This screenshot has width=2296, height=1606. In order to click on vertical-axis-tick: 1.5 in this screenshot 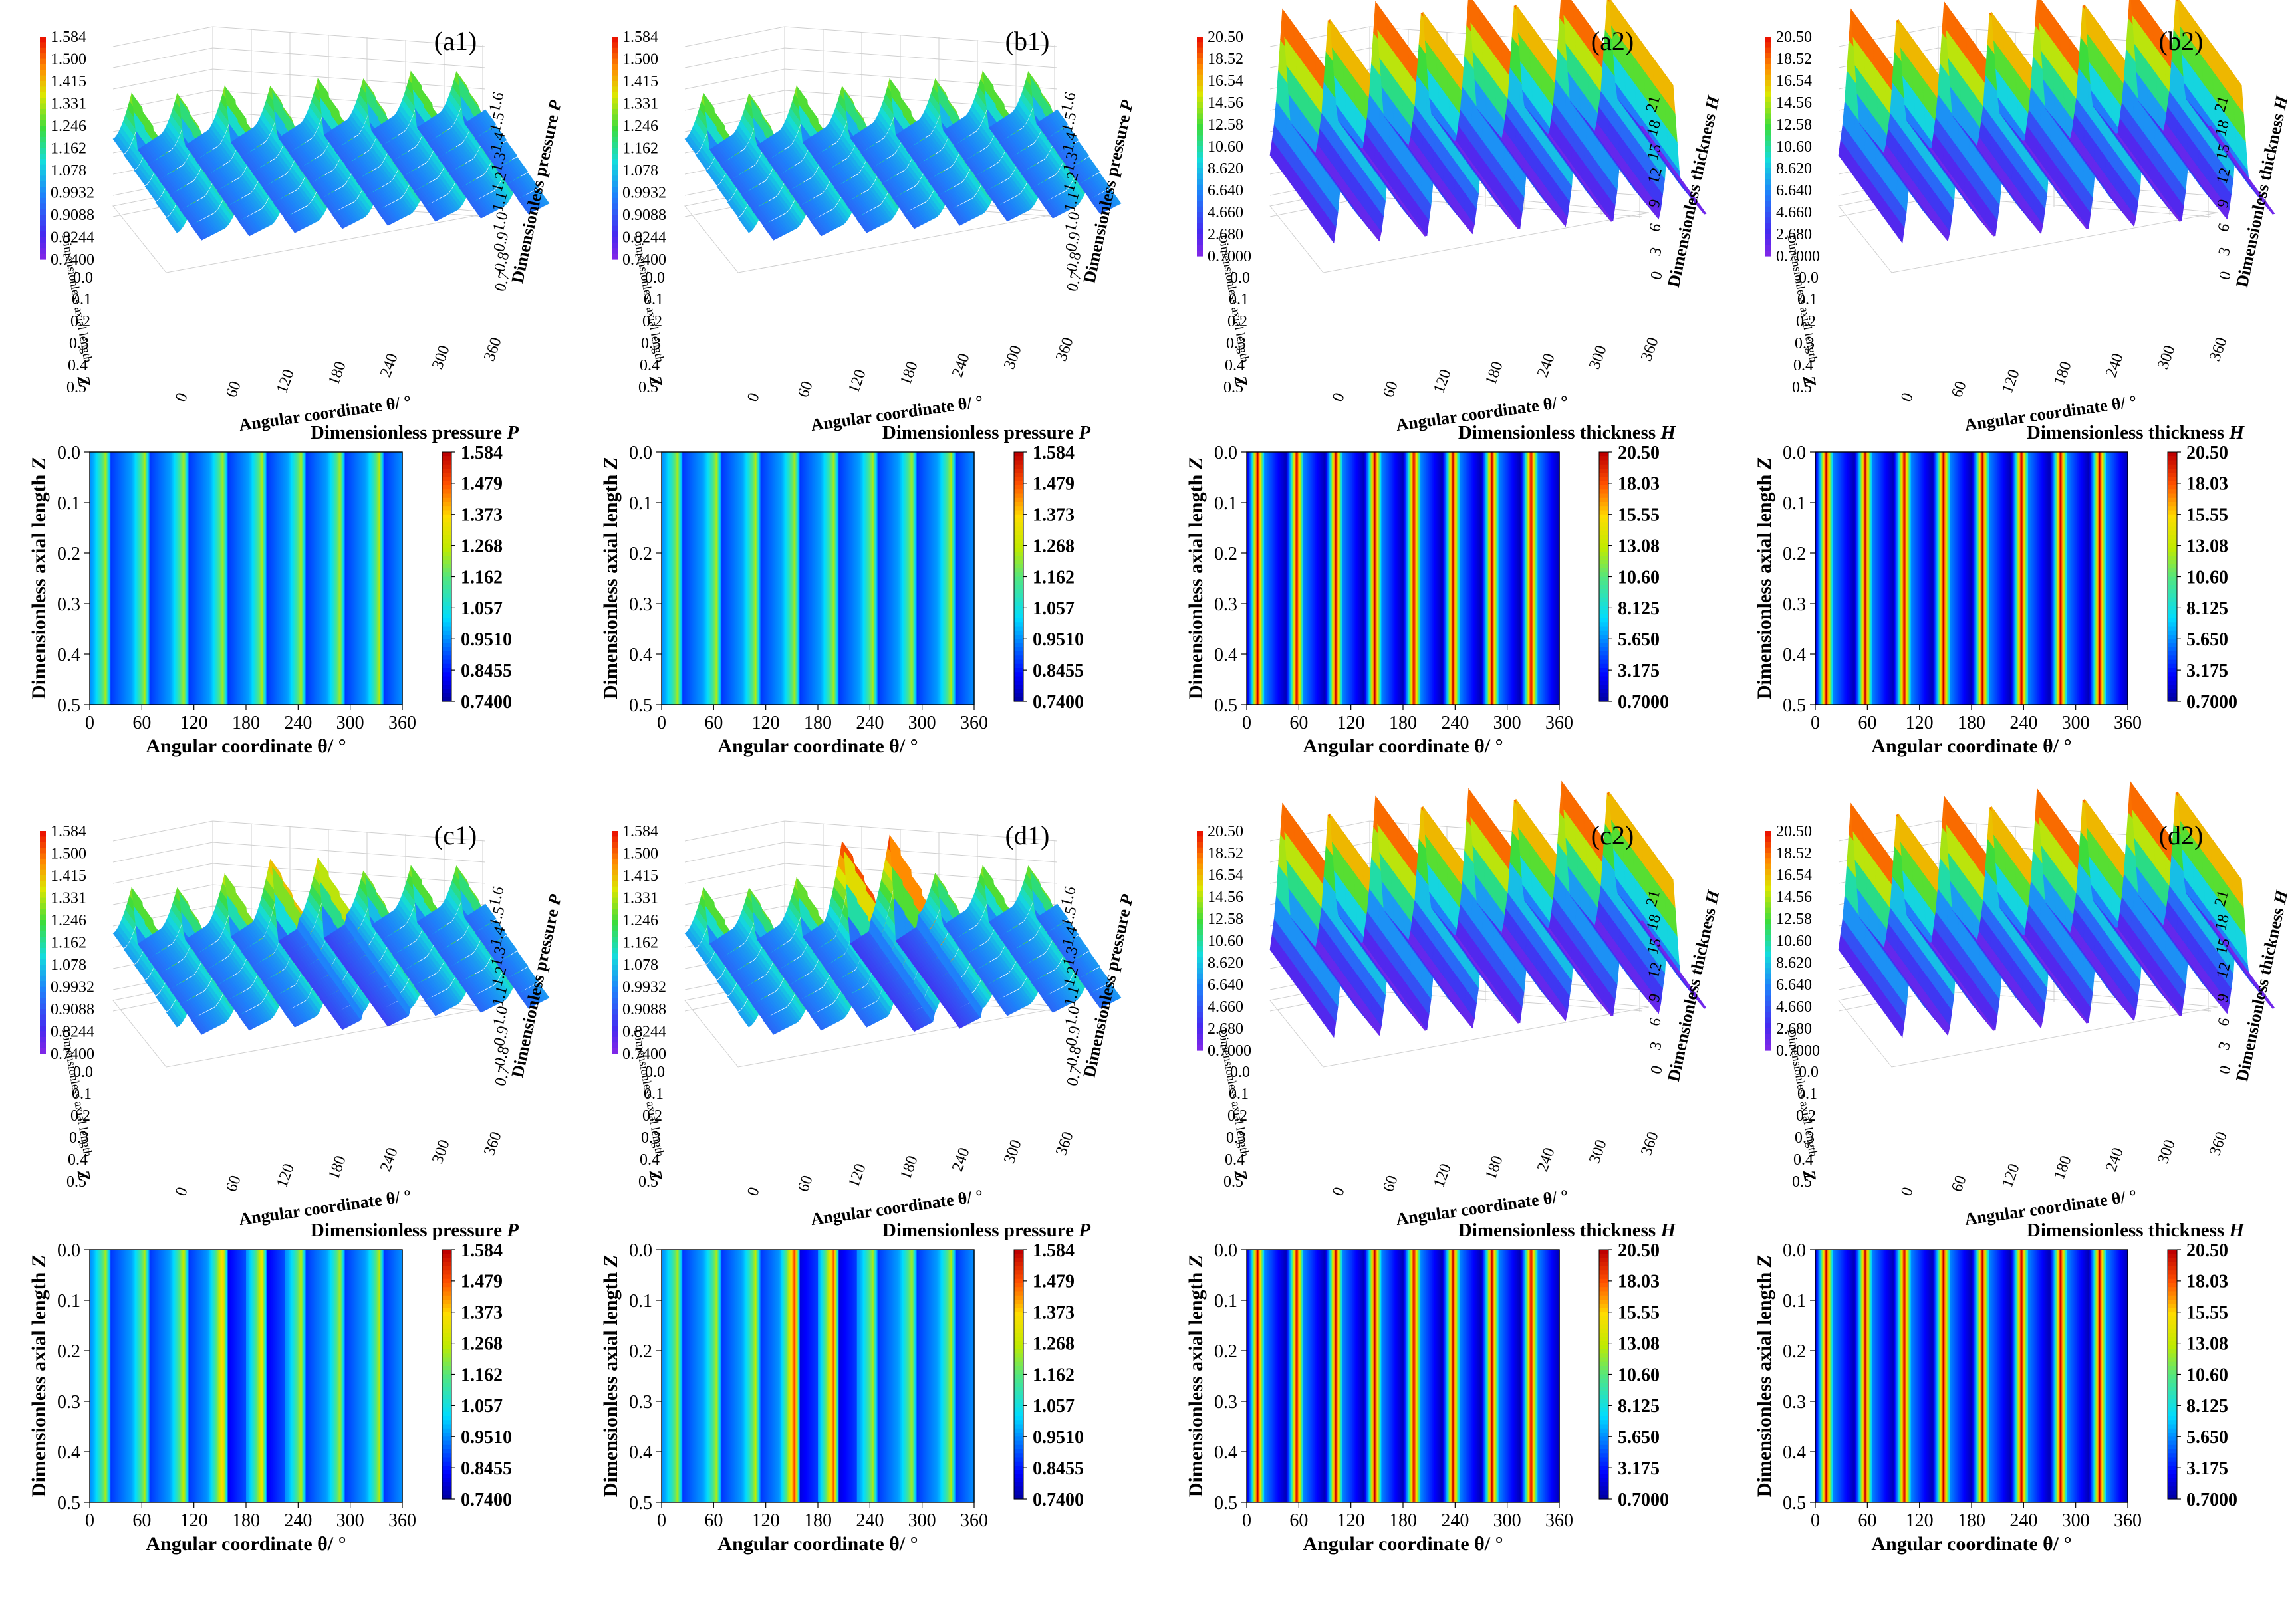, I will do `click(1070, 122)`.